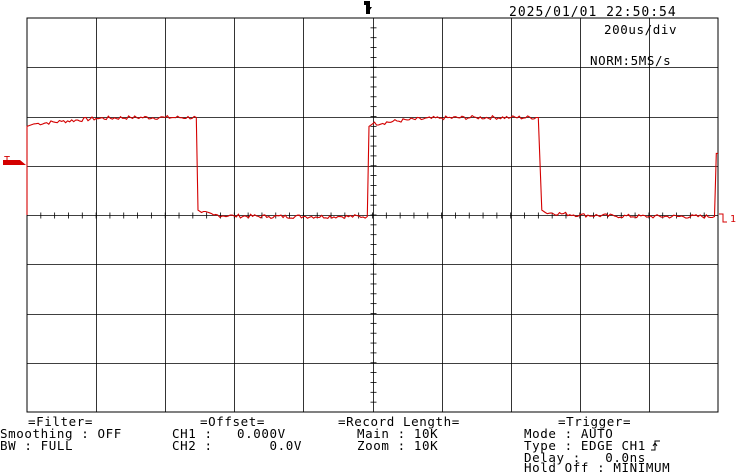 The image size is (741, 475). What do you see at coordinates (61, 421) in the screenshot?
I see `filter-heading: =Filter=` at bounding box center [61, 421].